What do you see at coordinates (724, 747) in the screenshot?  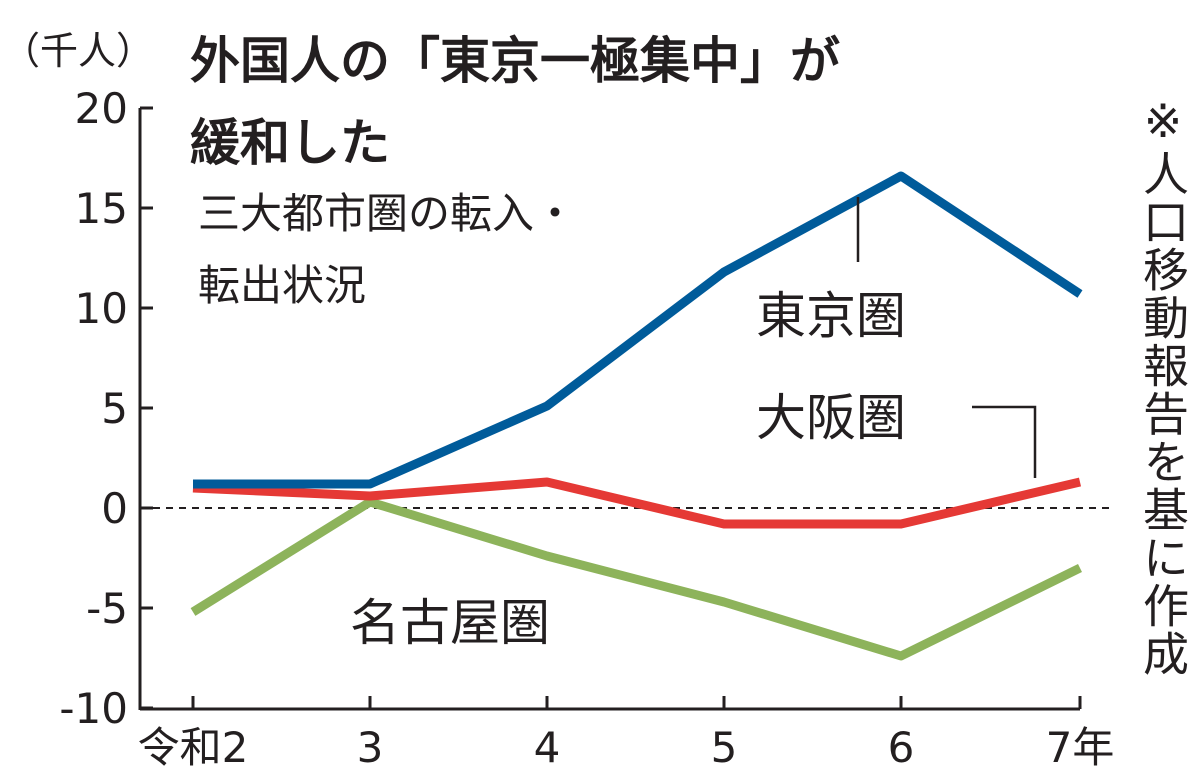 I see `x-tick-label: 5` at bounding box center [724, 747].